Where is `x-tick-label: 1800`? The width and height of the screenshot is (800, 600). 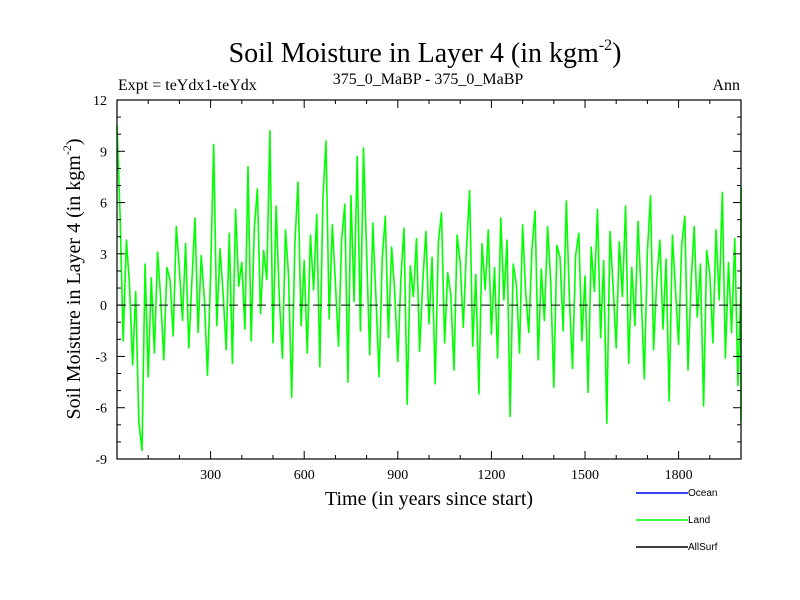 x-tick-label: 1800 is located at coordinates (679, 475).